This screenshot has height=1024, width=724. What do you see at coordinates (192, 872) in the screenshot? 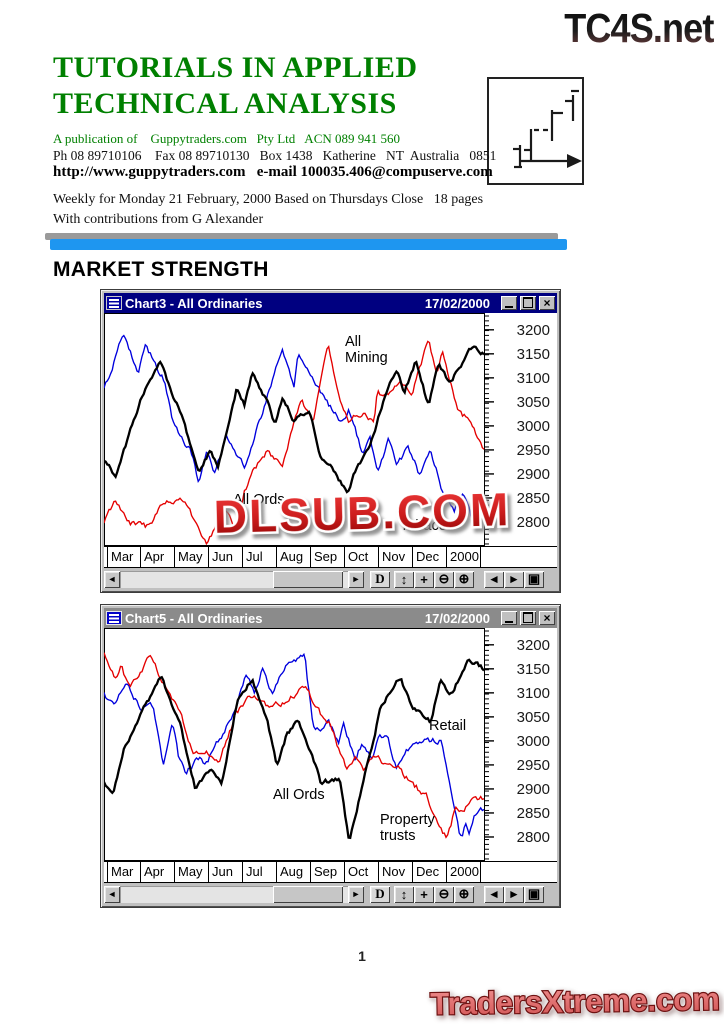
I see `month-cell: May` at bounding box center [192, 872].